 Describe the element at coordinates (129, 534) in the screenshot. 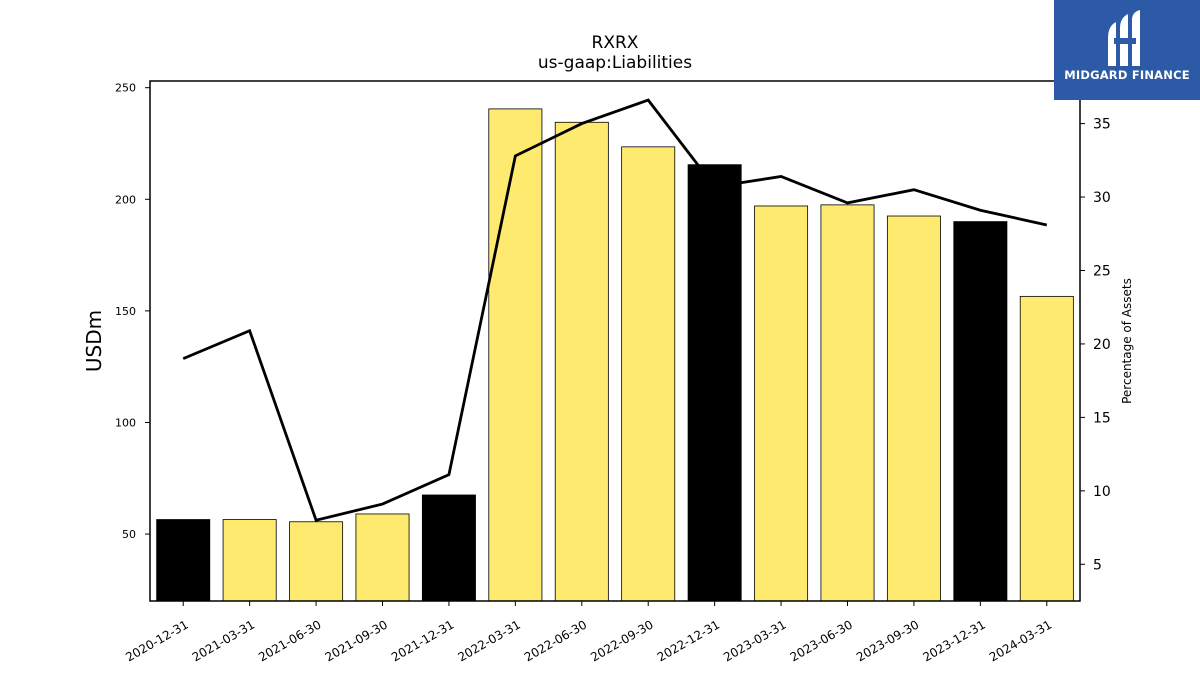

I see `y-tick-label-50: 50` at that location.